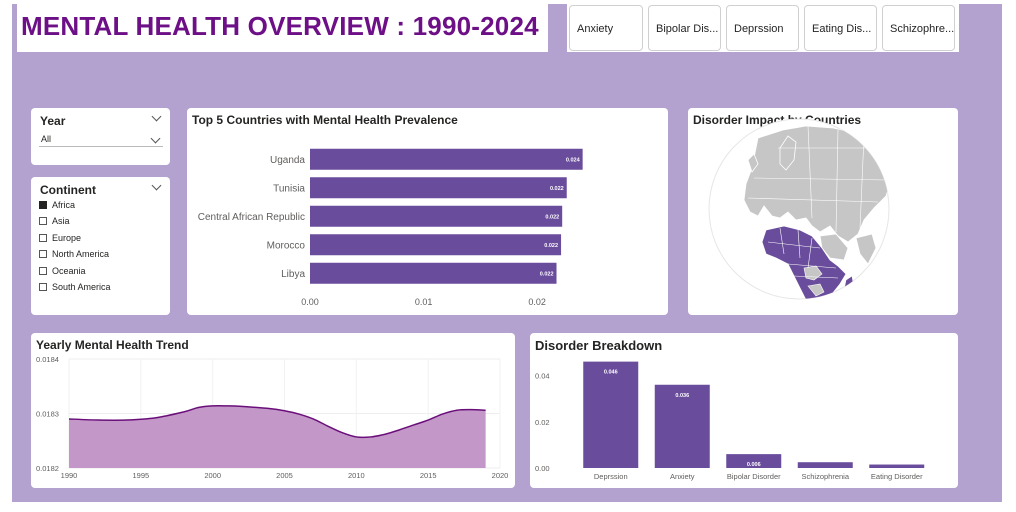 This screenshot has width=1016, height=512. I want to click on scandinavia-region, so click(788, 153).